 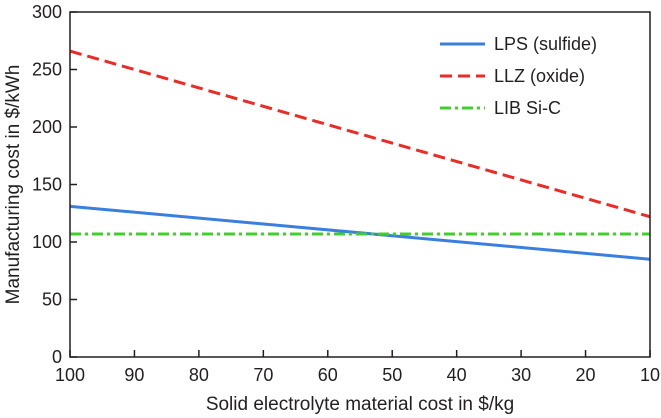 I want to click on x-tick-label: 30, so click(x=521, y=375).